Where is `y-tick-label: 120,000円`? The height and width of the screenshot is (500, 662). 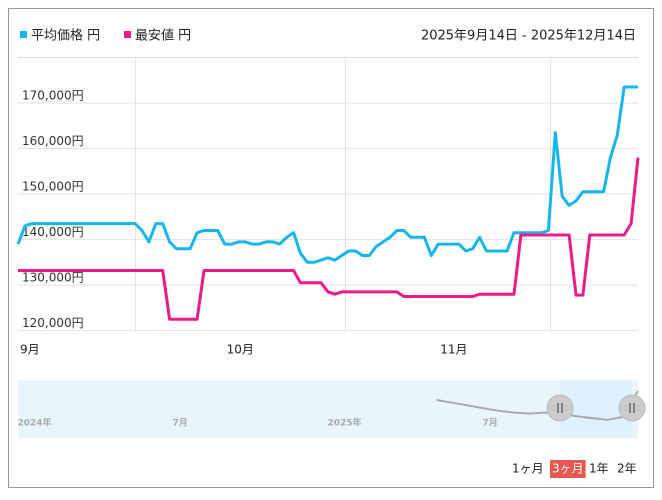
y-tick-label: 120,000円 is located at coordinates (53, 323).